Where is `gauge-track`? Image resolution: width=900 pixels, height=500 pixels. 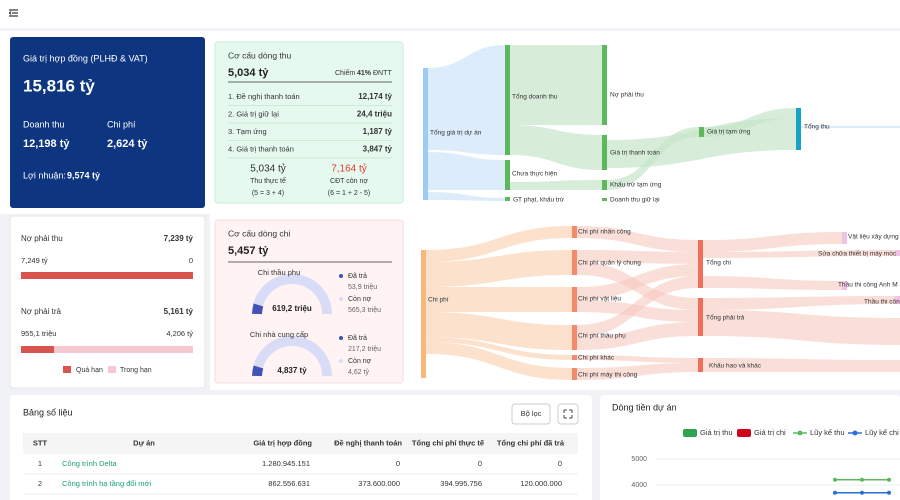
gauge-track is located at coordinates (292, 356).